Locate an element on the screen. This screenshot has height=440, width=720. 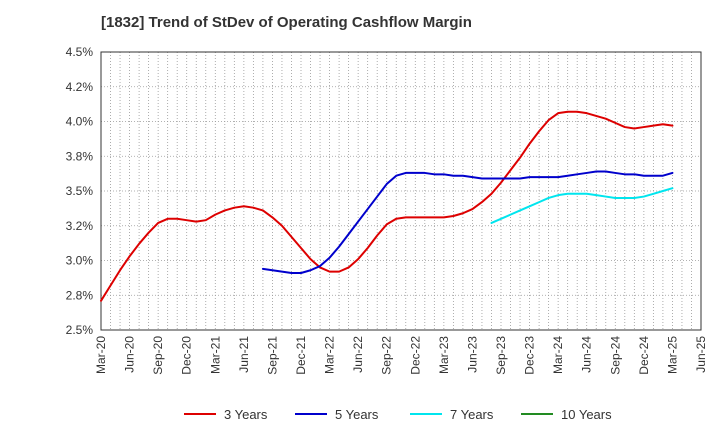
x-tick-label: Jun-22 is located at coordinates (358, 354).